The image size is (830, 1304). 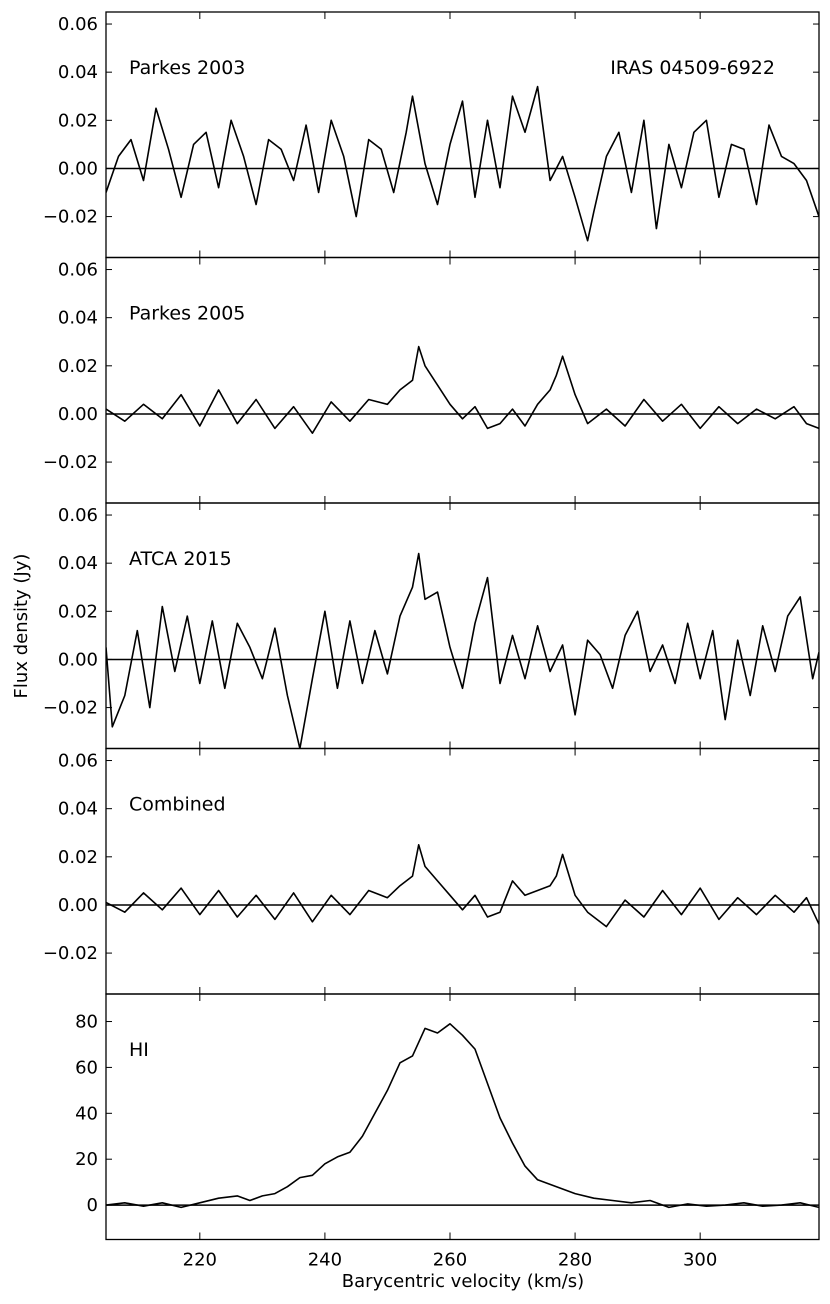 I want to click on series-line-hi, so click(x=462, y=1115).